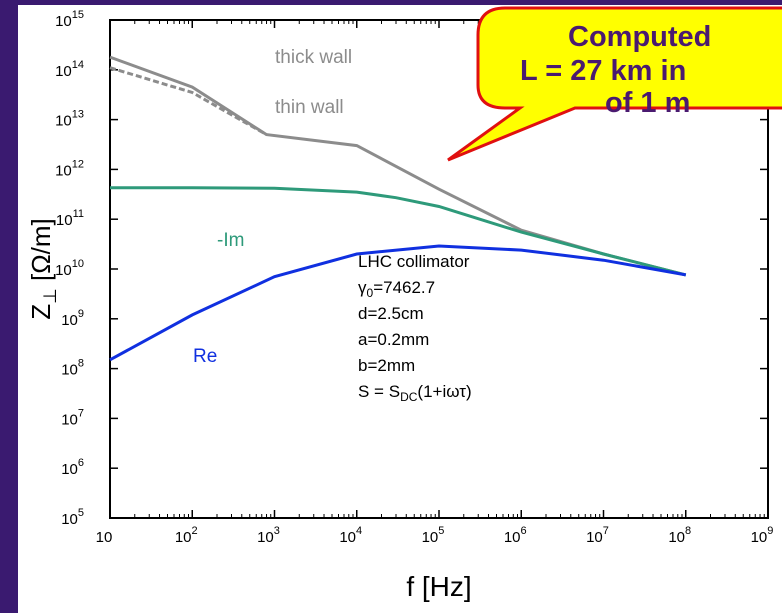 The width and height of the screenshot is (782, 613). I want to click on x-tick-label: 10⁶, so click(515, 535).